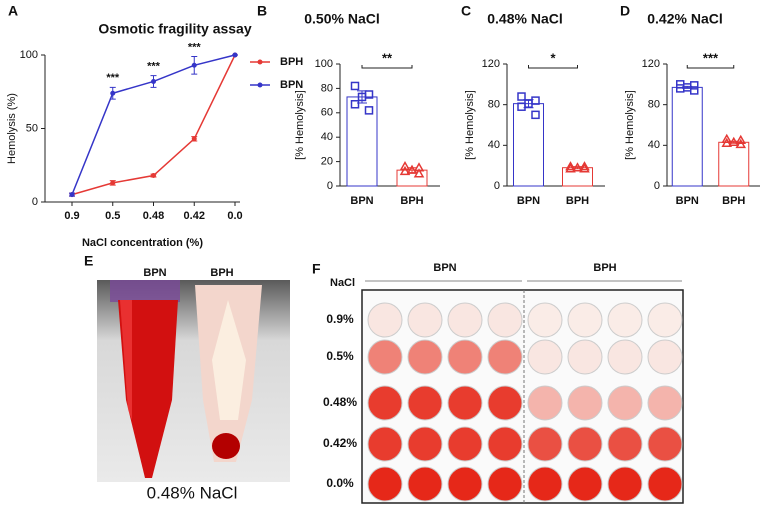  What do you see at coordinates (234, 216) in the screenshot?
I see `x-tick-label: 0.0` at bounding box center [234, 216].